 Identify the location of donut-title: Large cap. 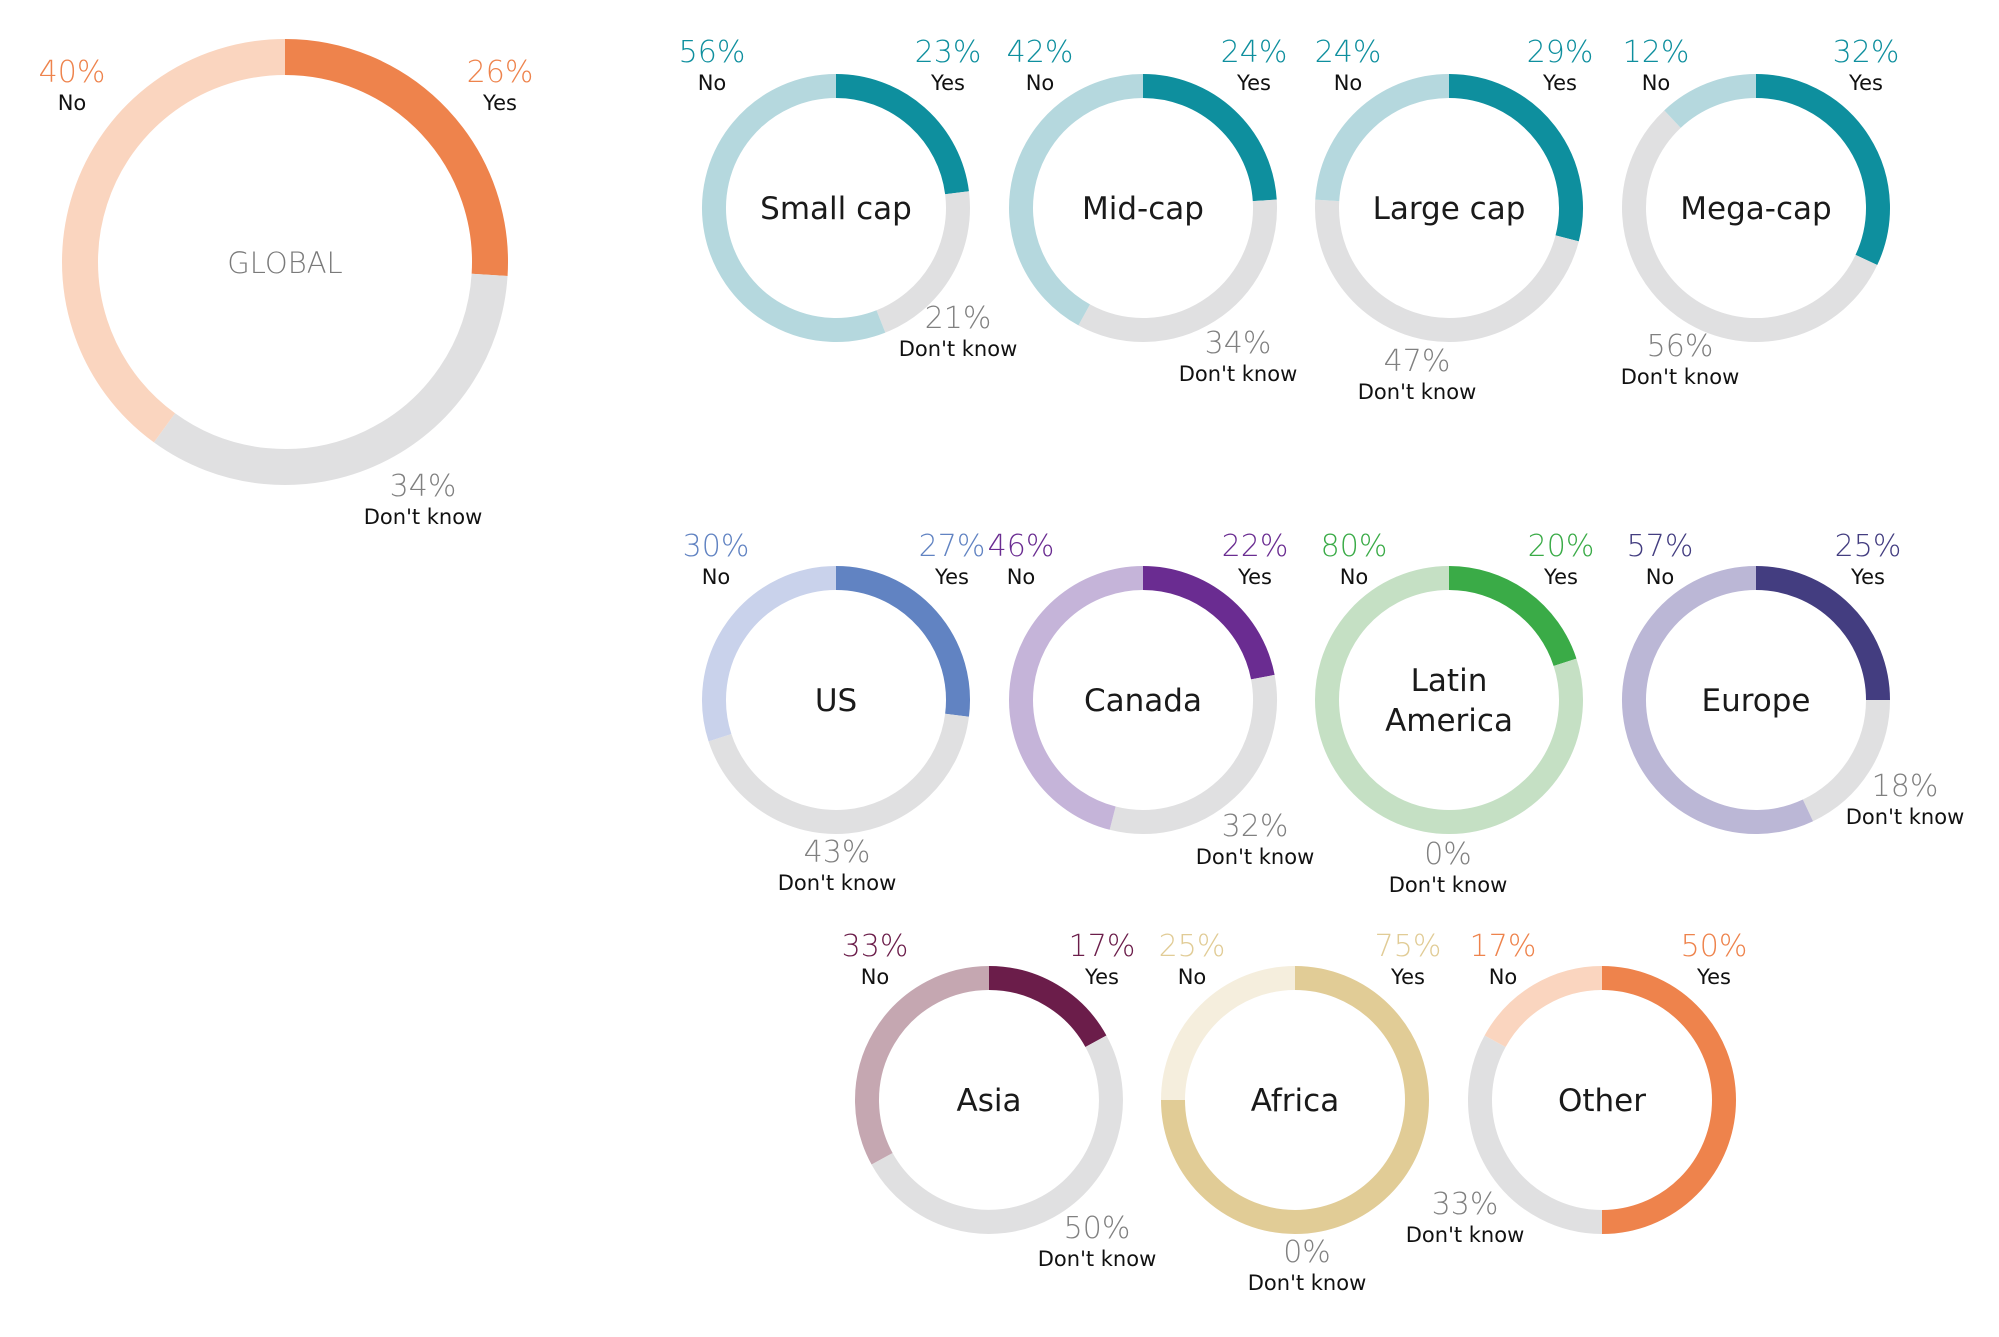
(1449, 209).